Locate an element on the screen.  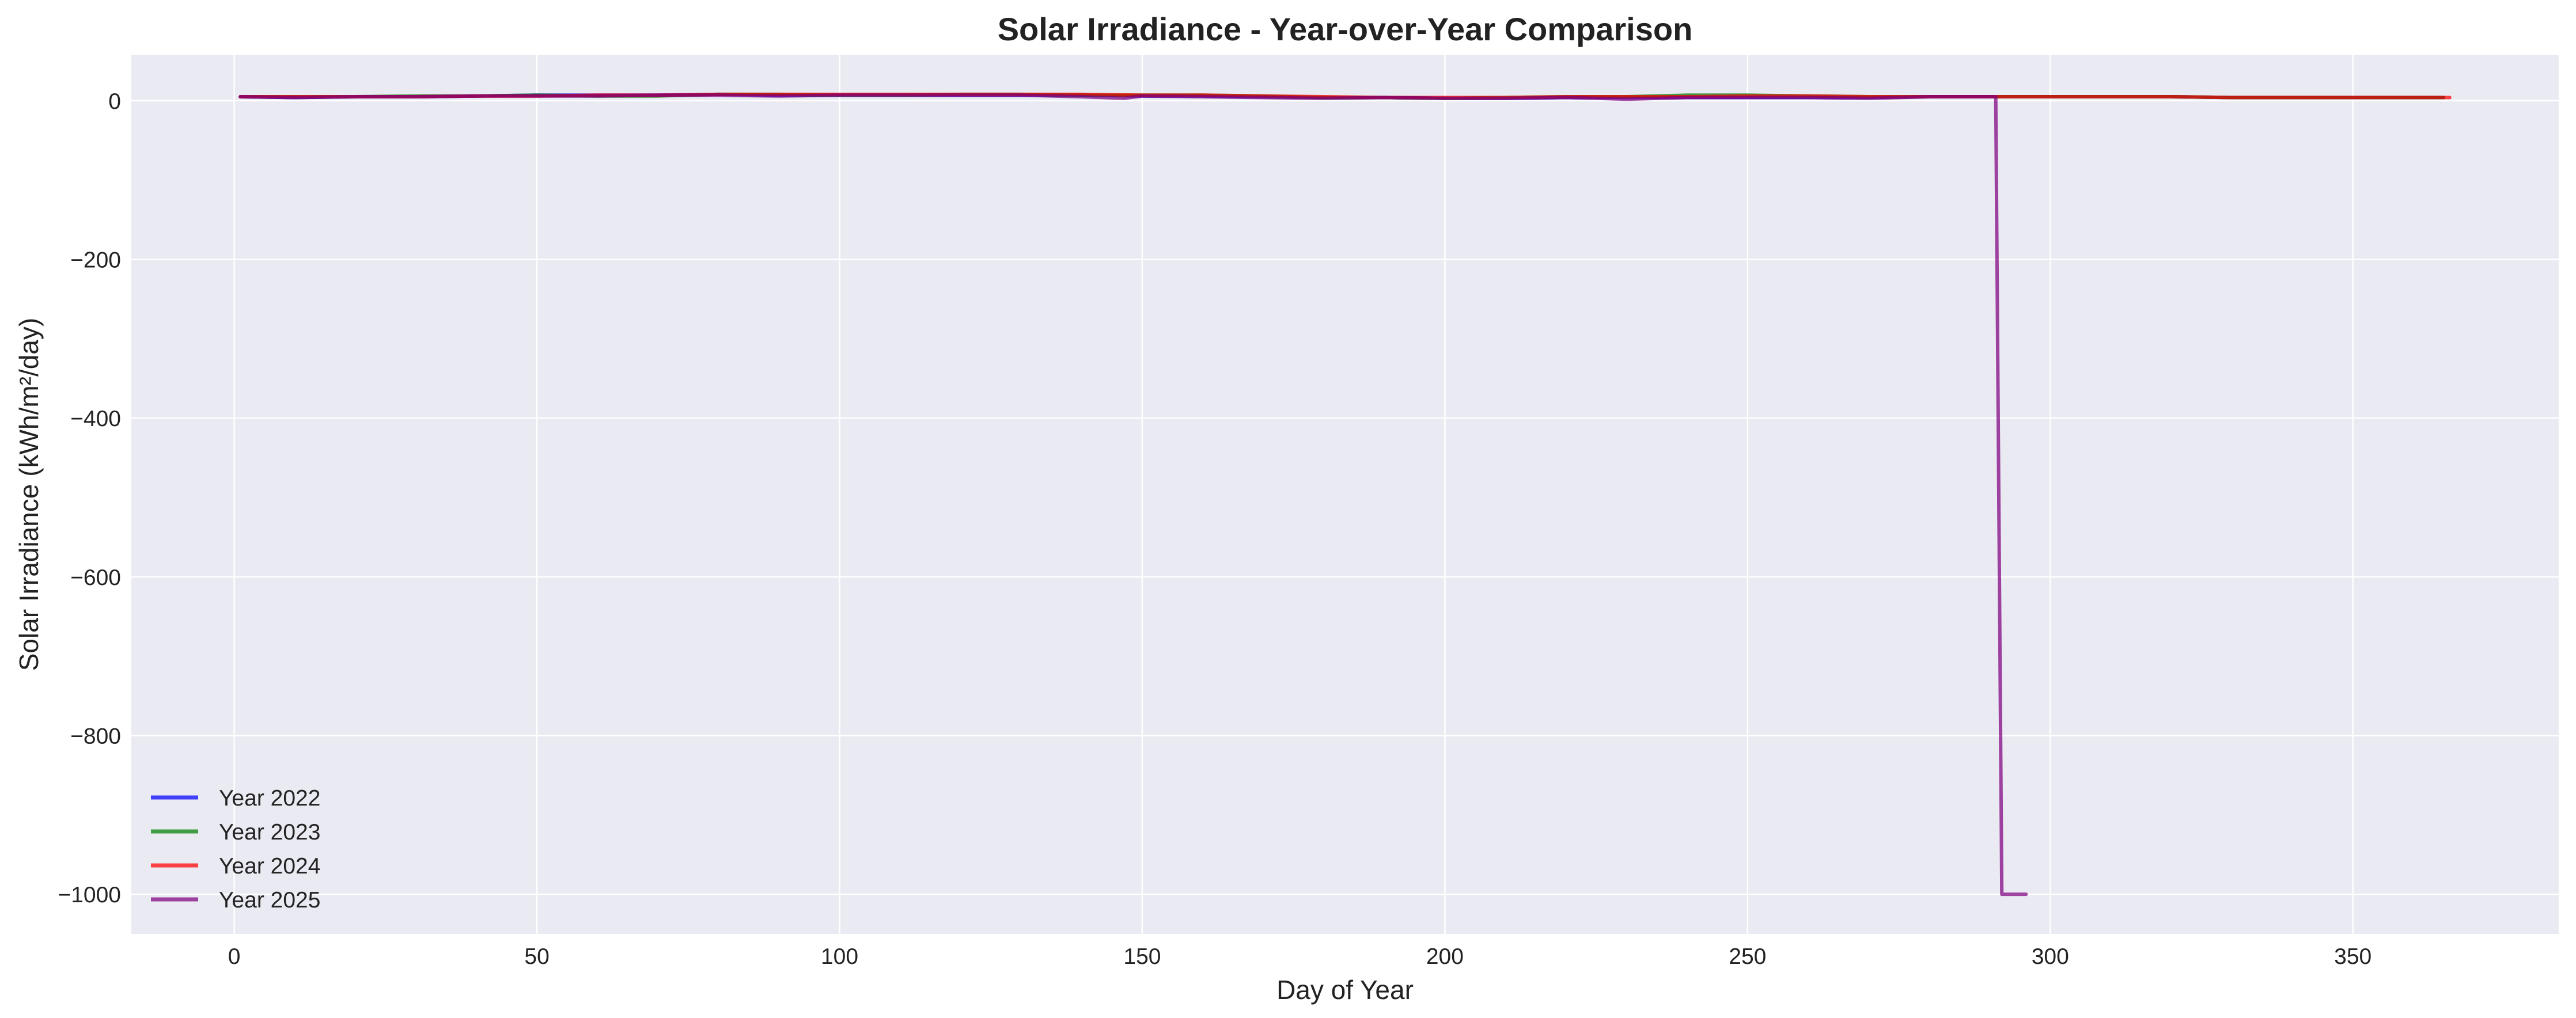
x-tick-label: 250 is located at coordinates (1747, 956).